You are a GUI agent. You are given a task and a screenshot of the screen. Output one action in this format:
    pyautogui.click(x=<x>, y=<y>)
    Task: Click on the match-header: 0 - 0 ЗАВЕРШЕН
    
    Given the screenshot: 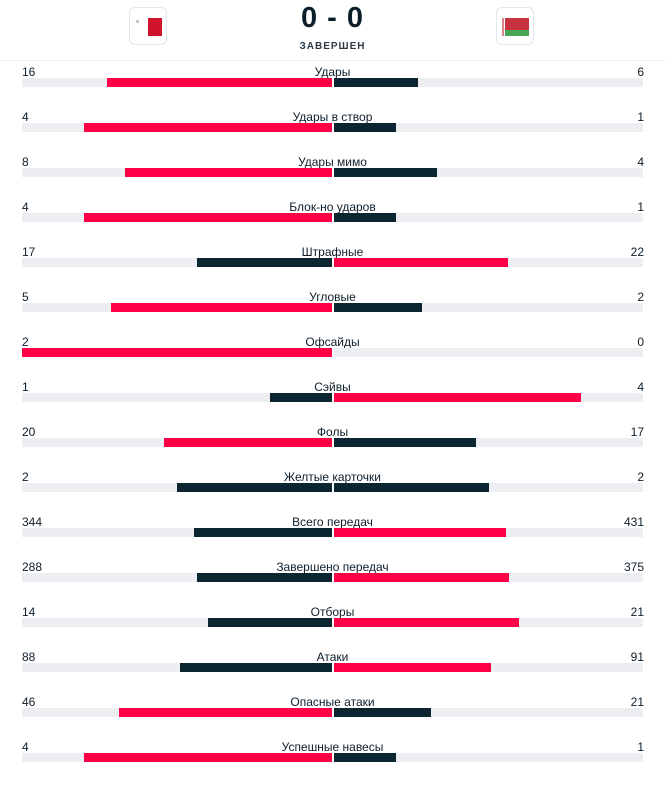 What is the action you would take?
    pyautogui.click(x=332, y=30)
    